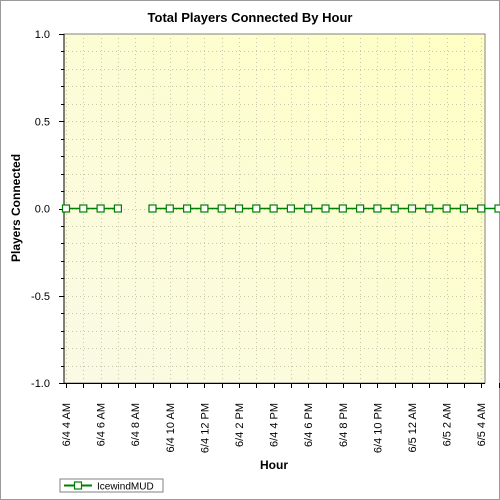 The image size is (500, 500). What do you see at coordinates (171, 428) in the screenshot?
I see `x-tick-label: 6/4 10 AM` at bounding box center [171, 428].